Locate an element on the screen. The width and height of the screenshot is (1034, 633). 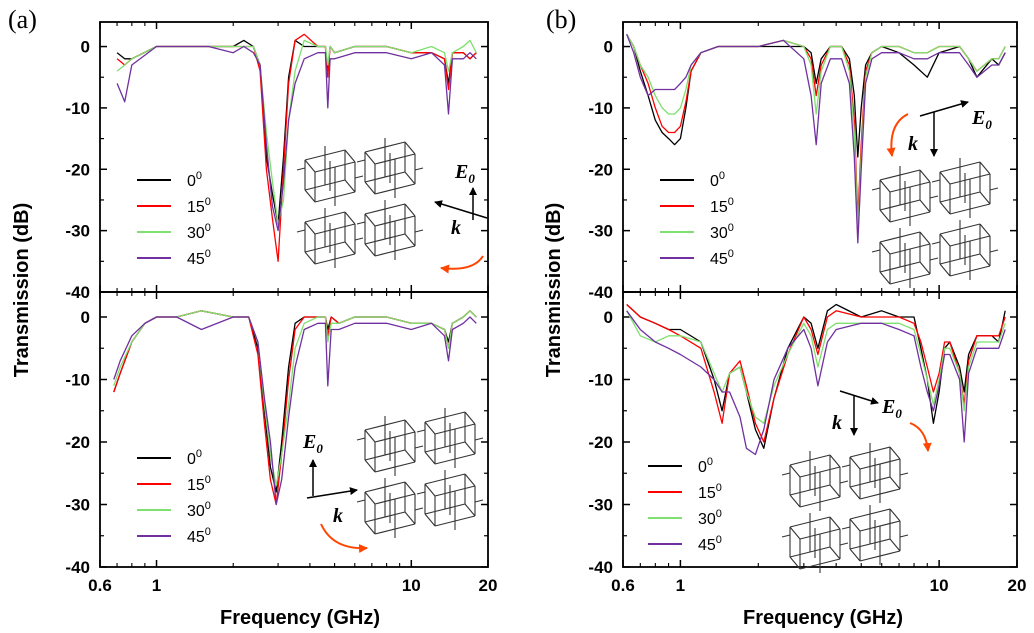
k-vector-arrow is located at coordinates (461, 209).